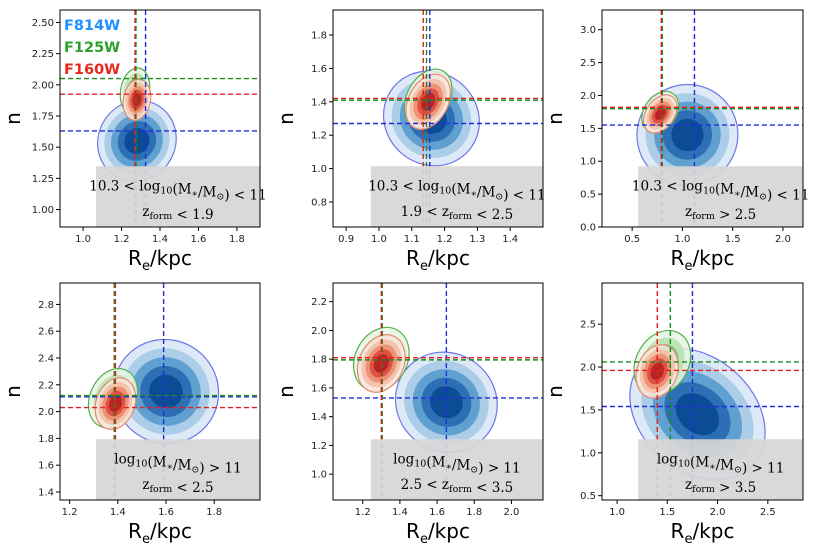  I want to click on y-tick-label: 2.50, so click(43, 23).